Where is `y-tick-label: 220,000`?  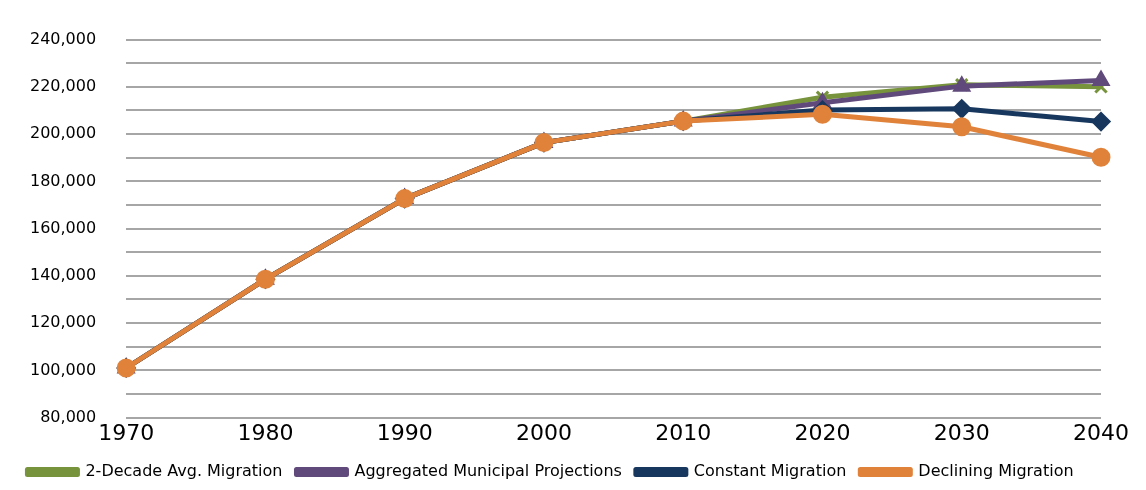
y-tick-label: 220,000 is located at coordinates (63, 86).